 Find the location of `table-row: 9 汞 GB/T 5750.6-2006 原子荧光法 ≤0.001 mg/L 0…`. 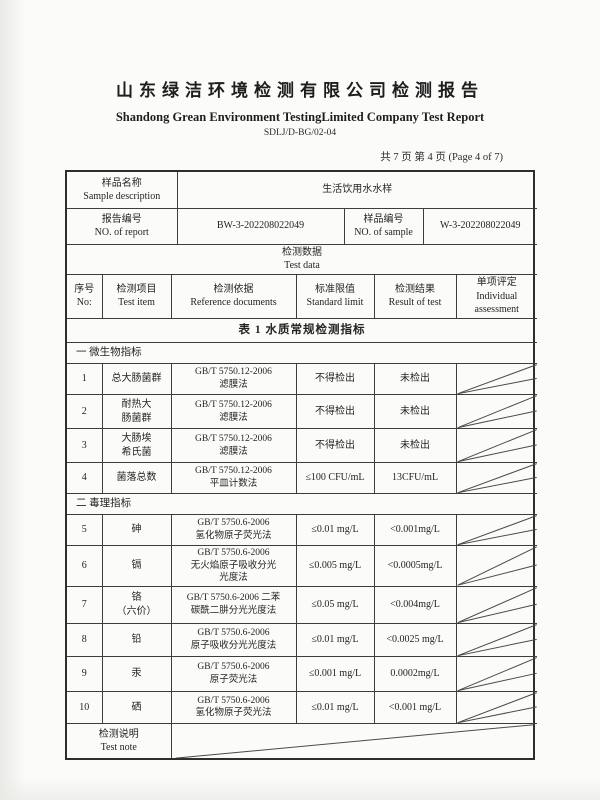

table-row: 9 汞 GB/T 5750.6-2006 原子荧光法 ≤0.001 mg/L 0… is located at coordinates (302, 674).